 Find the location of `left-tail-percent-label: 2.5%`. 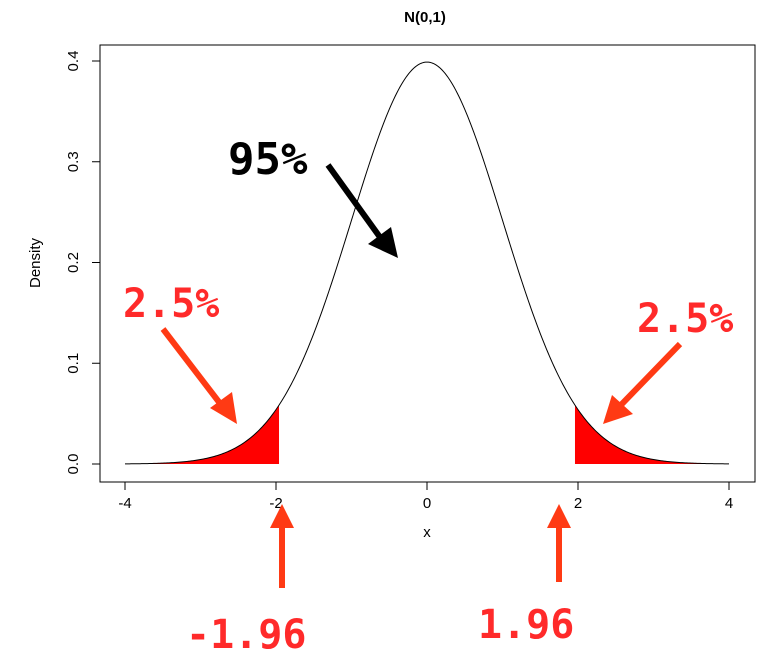

left-tail-percent-label: 2.5% is located at coordinates (171, 304).